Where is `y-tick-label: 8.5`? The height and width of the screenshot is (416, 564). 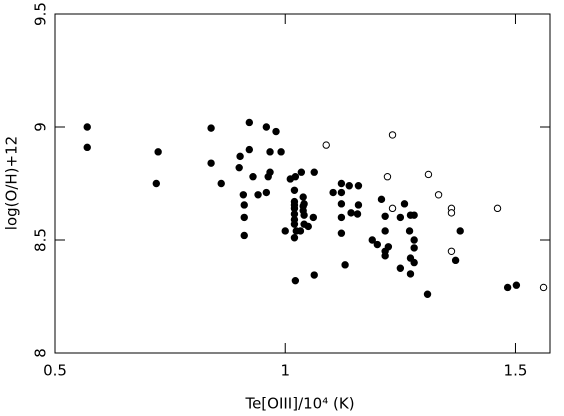 y-tick-label: 8.5 is located at coordinates (41, 240).